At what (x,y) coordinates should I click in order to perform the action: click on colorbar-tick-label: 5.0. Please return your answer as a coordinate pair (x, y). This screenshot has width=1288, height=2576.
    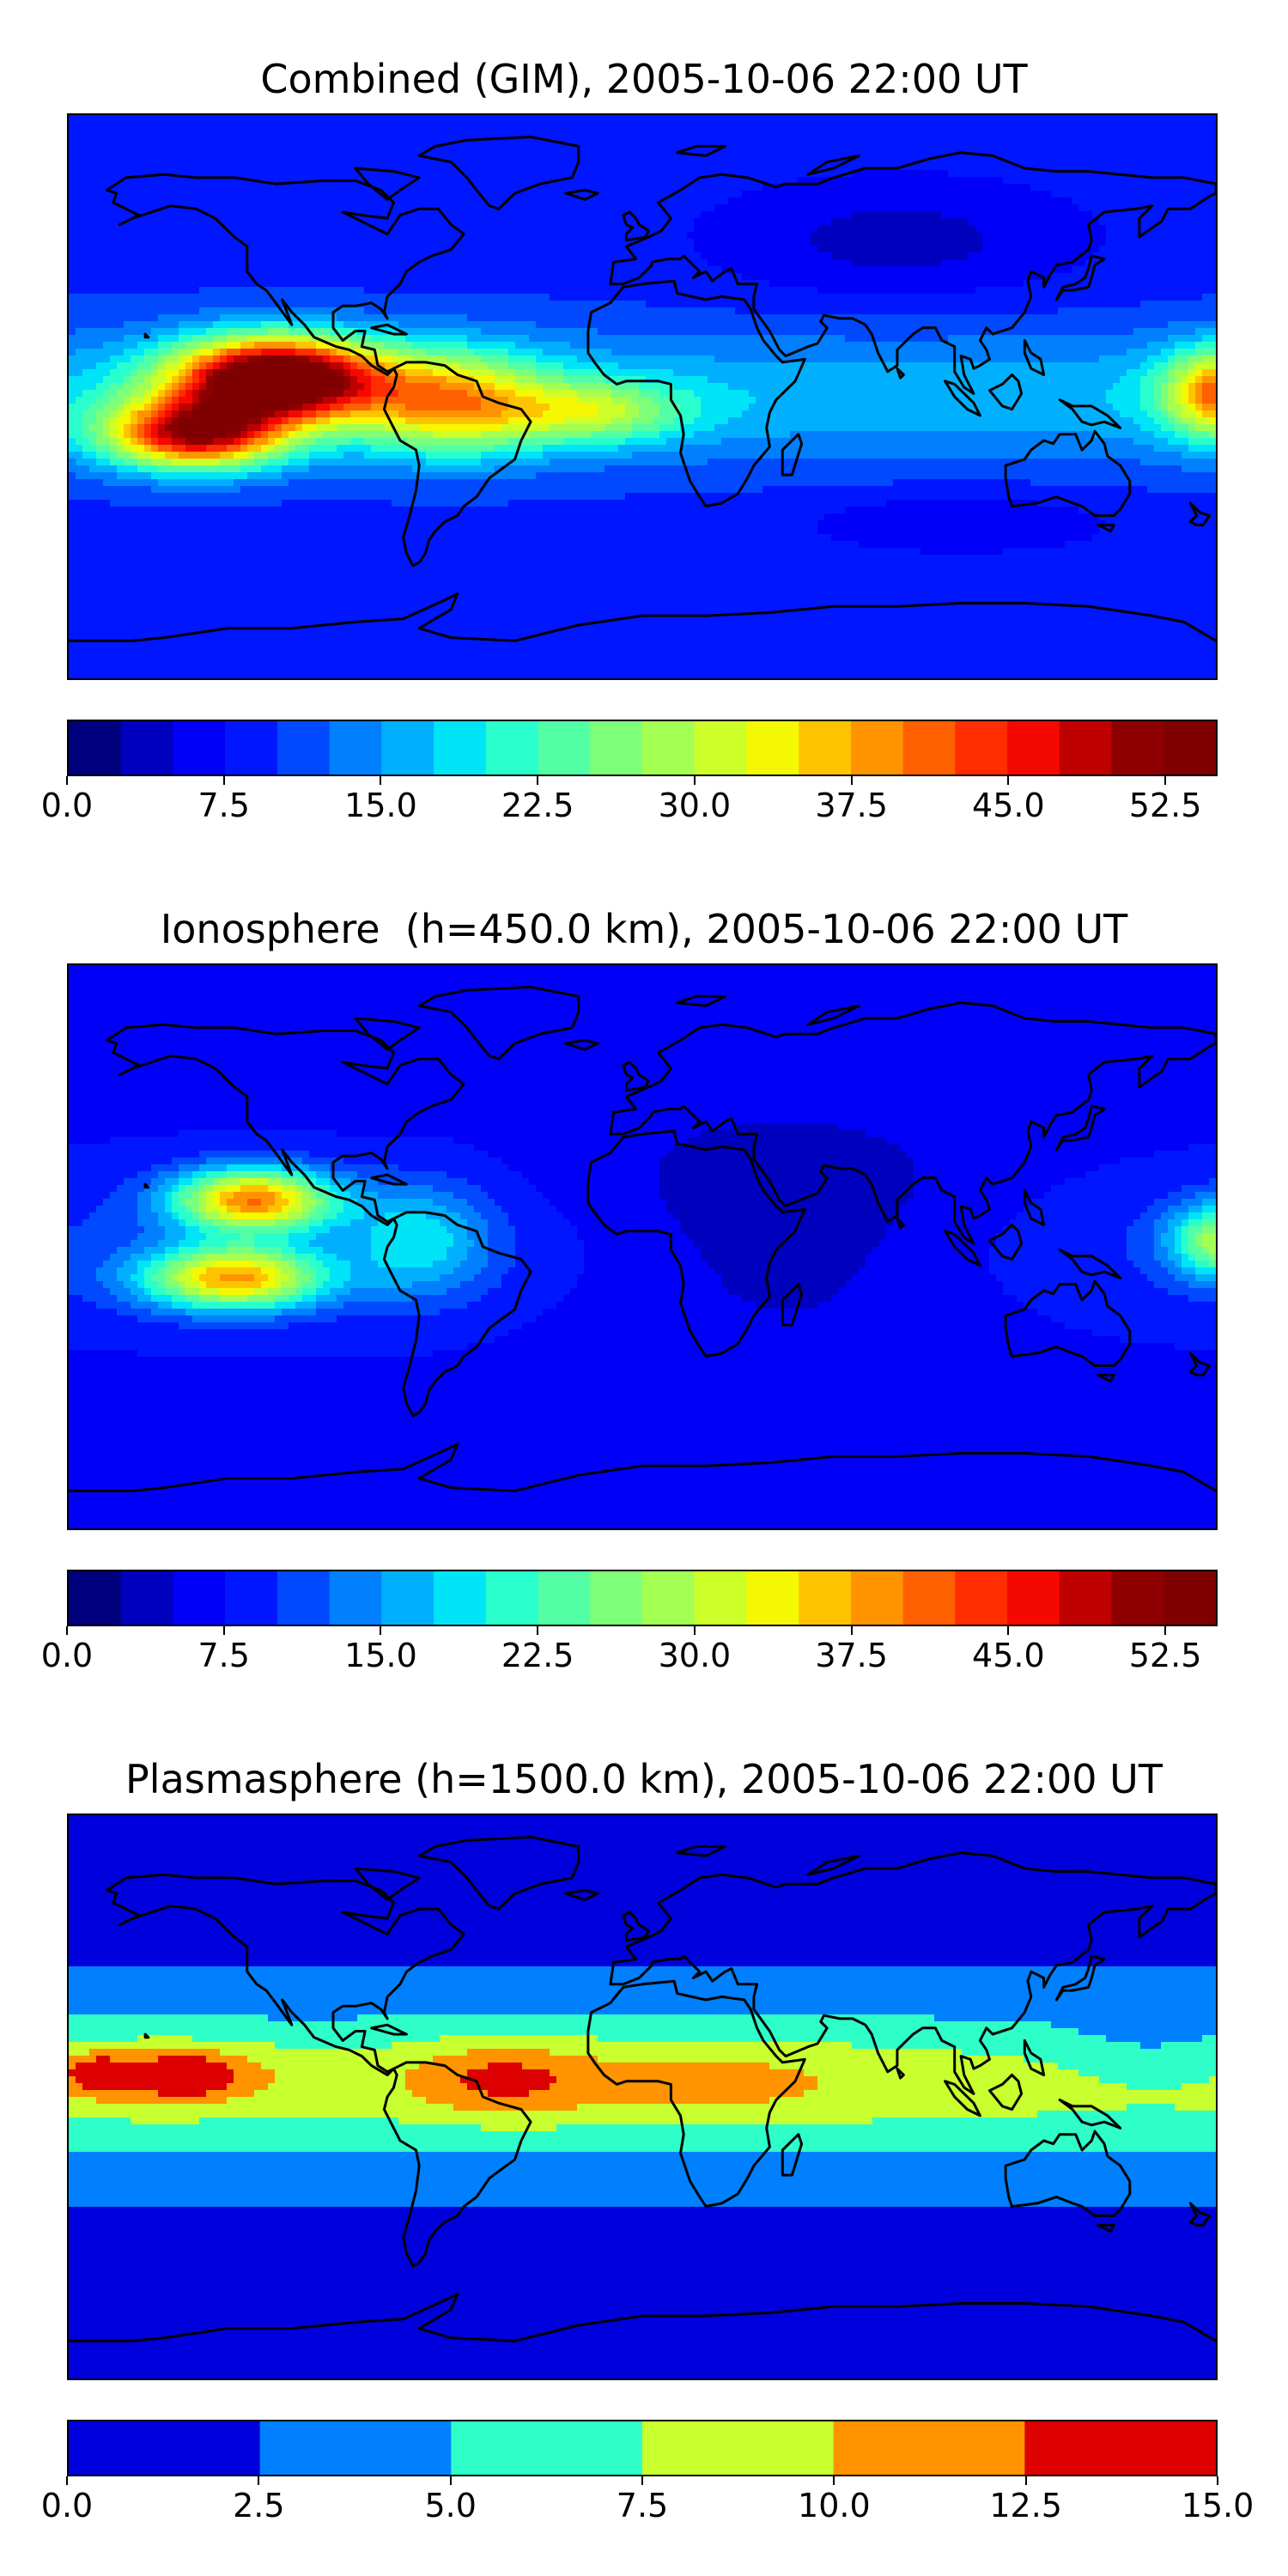
    Looking at the image, I should click on (450, 2506).